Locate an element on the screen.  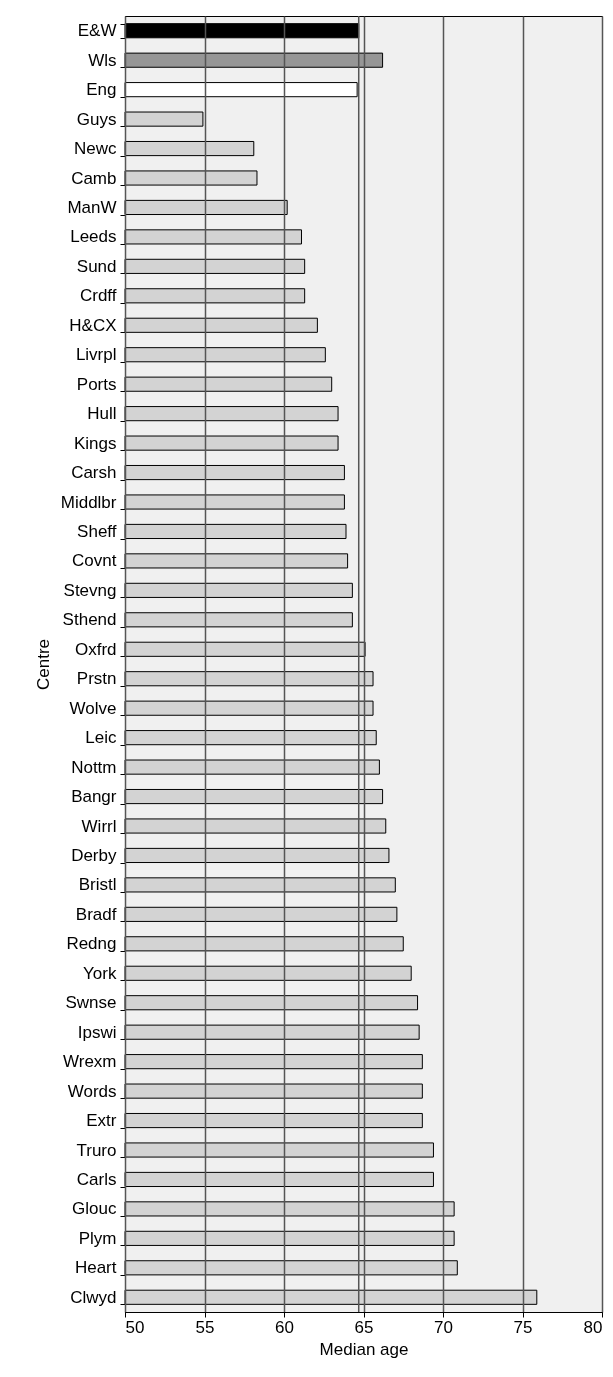
y-tick-label: Glouc is located at coordinates (94, 1209).